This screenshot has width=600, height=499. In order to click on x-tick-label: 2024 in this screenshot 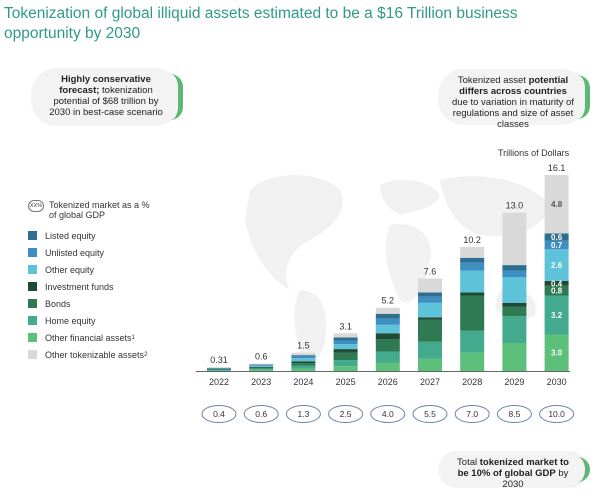, I will do `click(303, 382)`.